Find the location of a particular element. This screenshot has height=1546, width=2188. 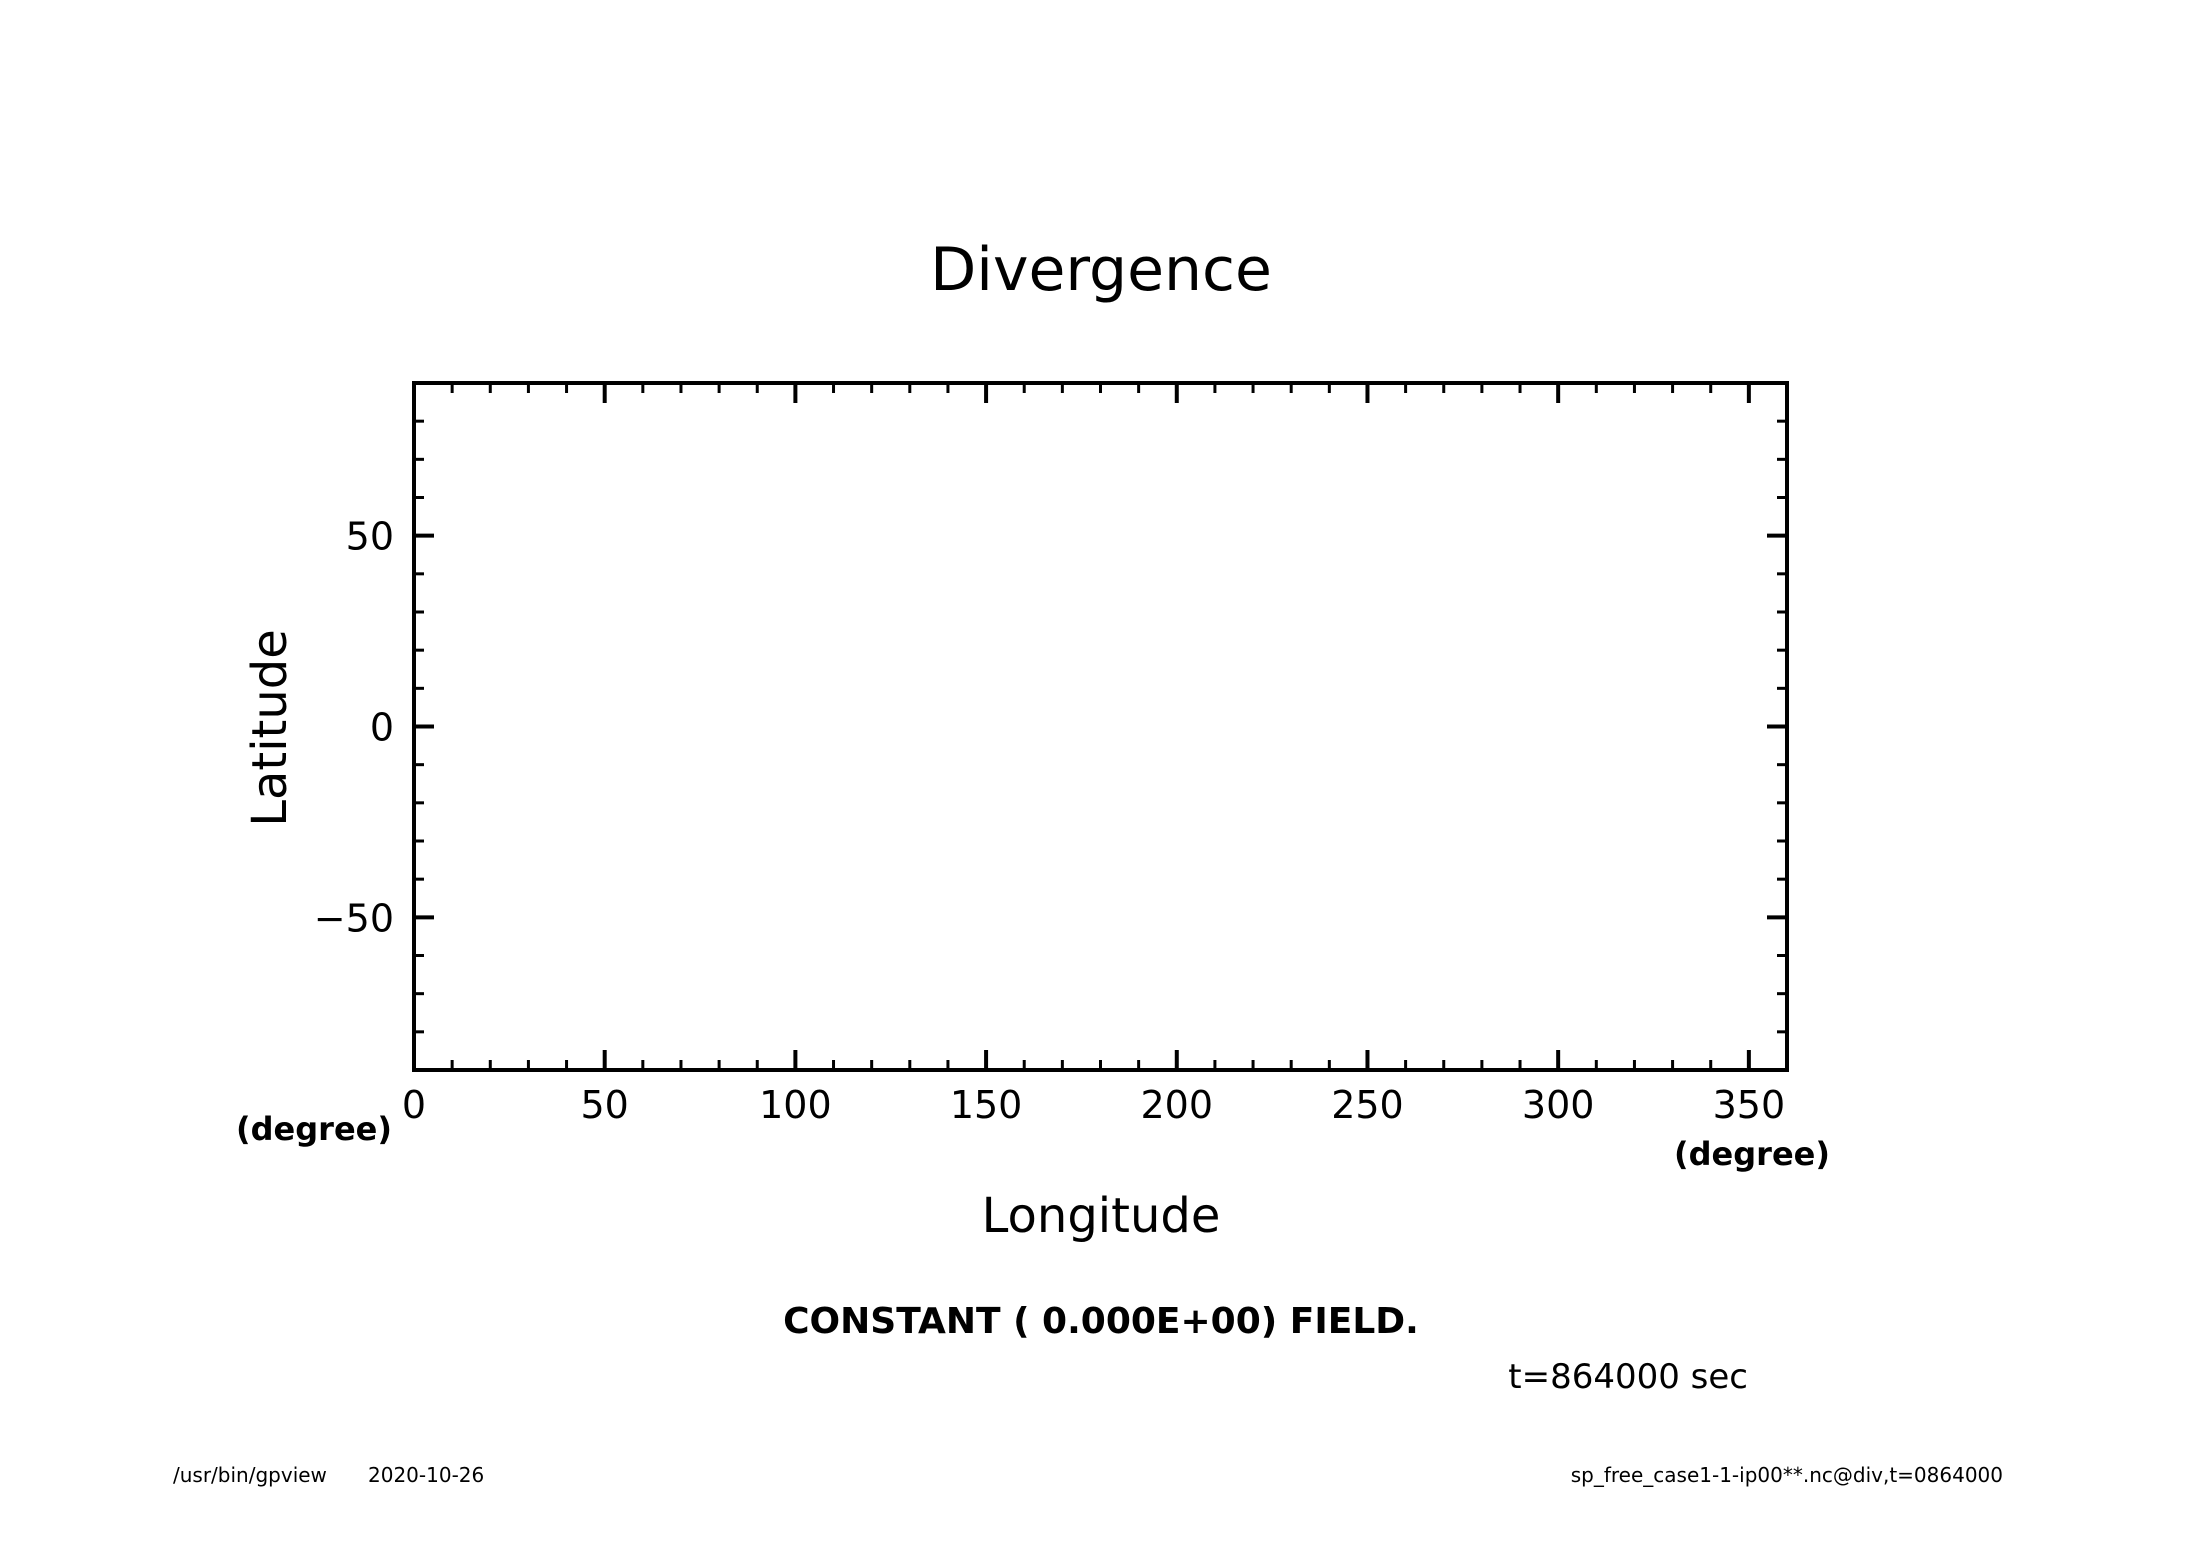

x-axis-label: Longitude is located at coordinates (1101, 1216).